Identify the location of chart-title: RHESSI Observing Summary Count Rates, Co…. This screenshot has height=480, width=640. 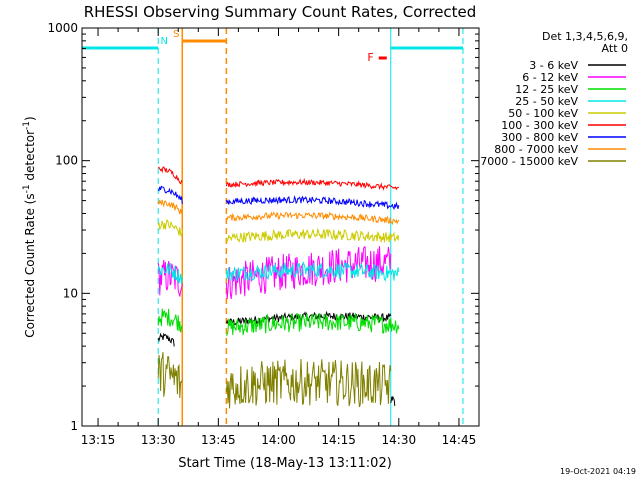
(280, 12).